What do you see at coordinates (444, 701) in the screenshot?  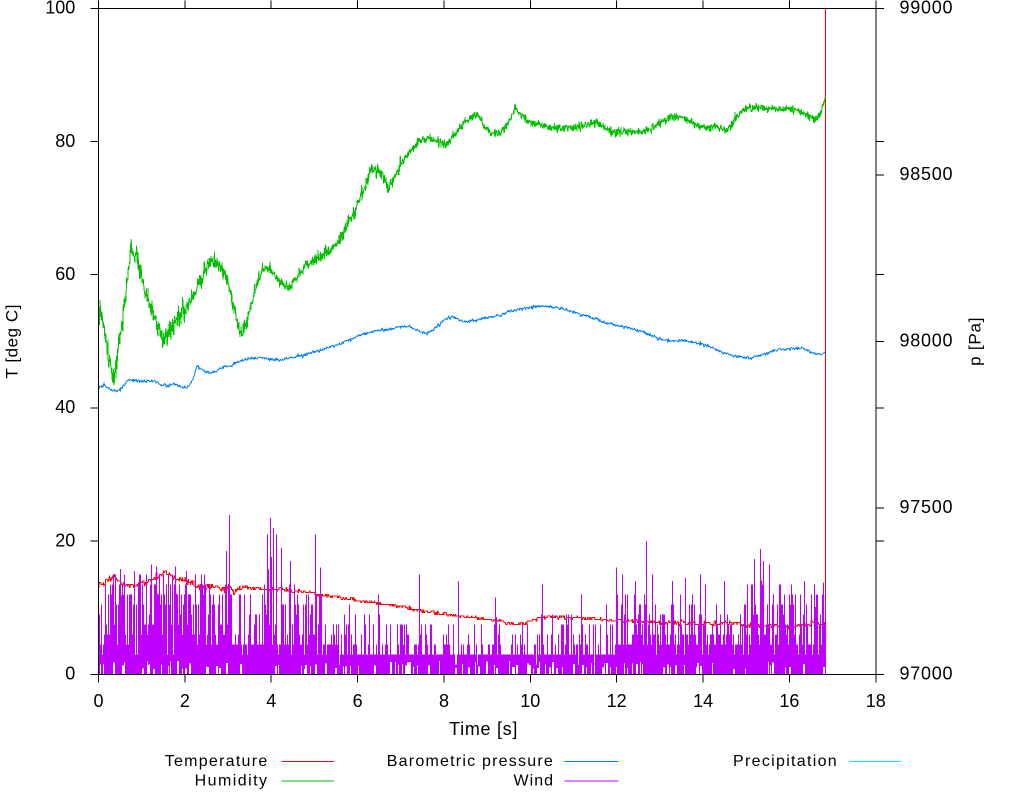 I see `svg-text: 8` at bounding box center [444, 701].